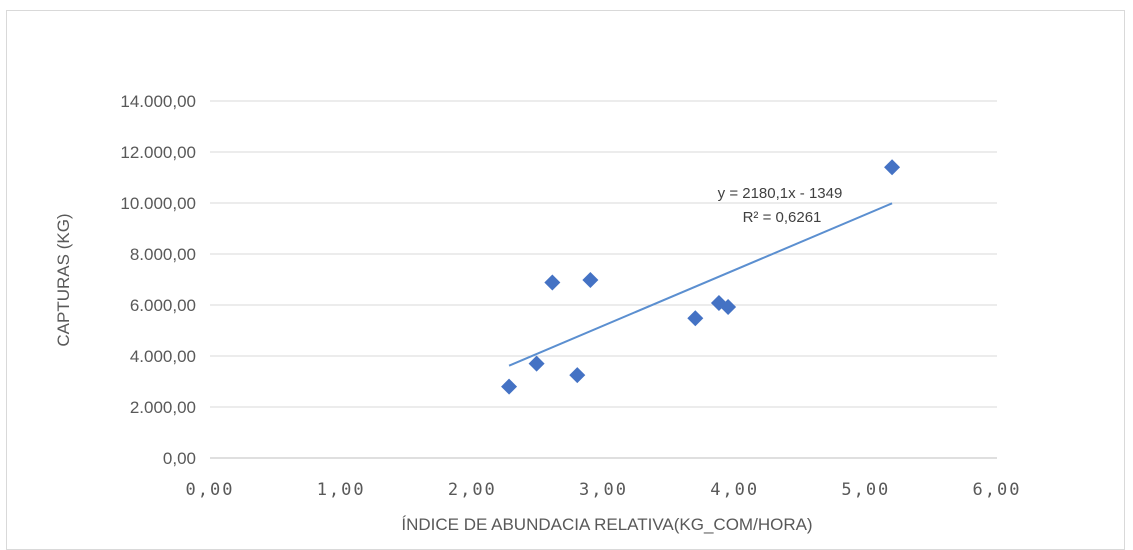 The height and width of the screenshot is (550, 1133). I want to click on trendline-r2: R² = 0,6261, so click(782, 217).